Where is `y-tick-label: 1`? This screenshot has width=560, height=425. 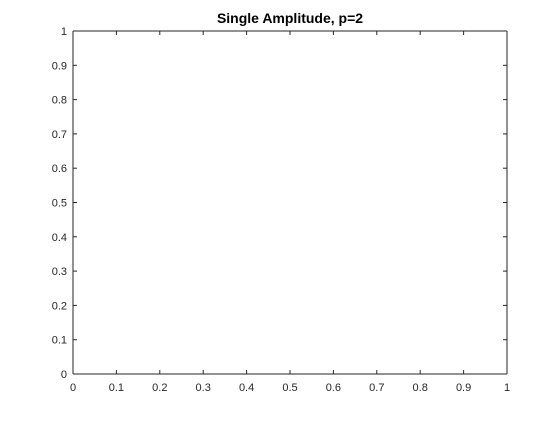 y-tick-label: 1 is located at coordinates (64, 32).